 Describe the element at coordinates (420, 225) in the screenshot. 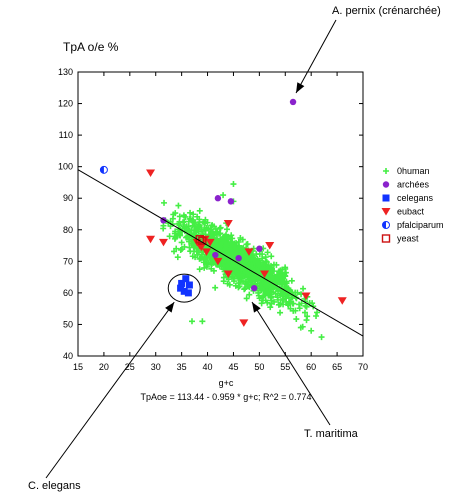

I see `legend-label: pfalciparum` at that location.